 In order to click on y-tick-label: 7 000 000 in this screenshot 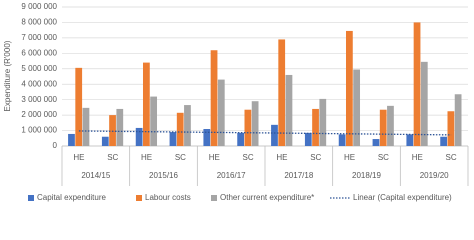, I will do `click(39, 37)`.